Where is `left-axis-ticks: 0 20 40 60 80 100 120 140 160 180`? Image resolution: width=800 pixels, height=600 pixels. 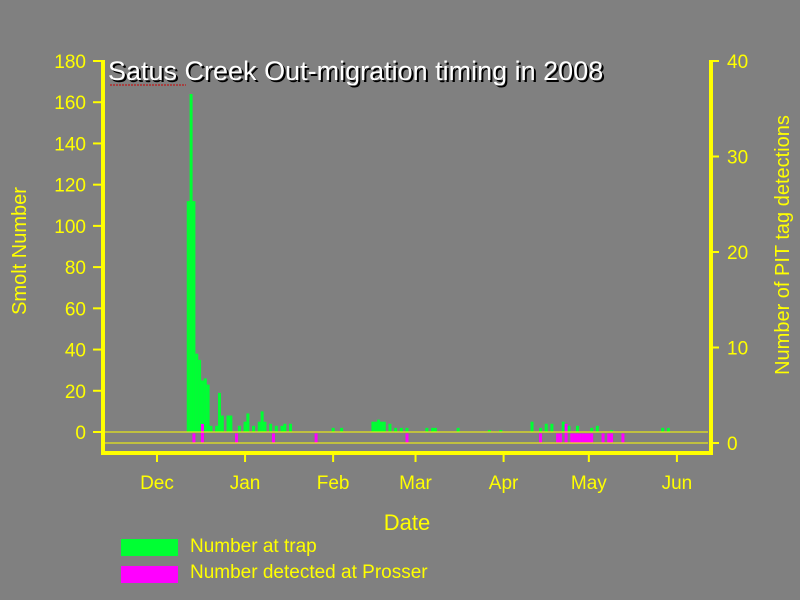
left-axis-ticks: 0 20 40 60 80 100 120 140 160 180 is located at coordinates (78, 248).